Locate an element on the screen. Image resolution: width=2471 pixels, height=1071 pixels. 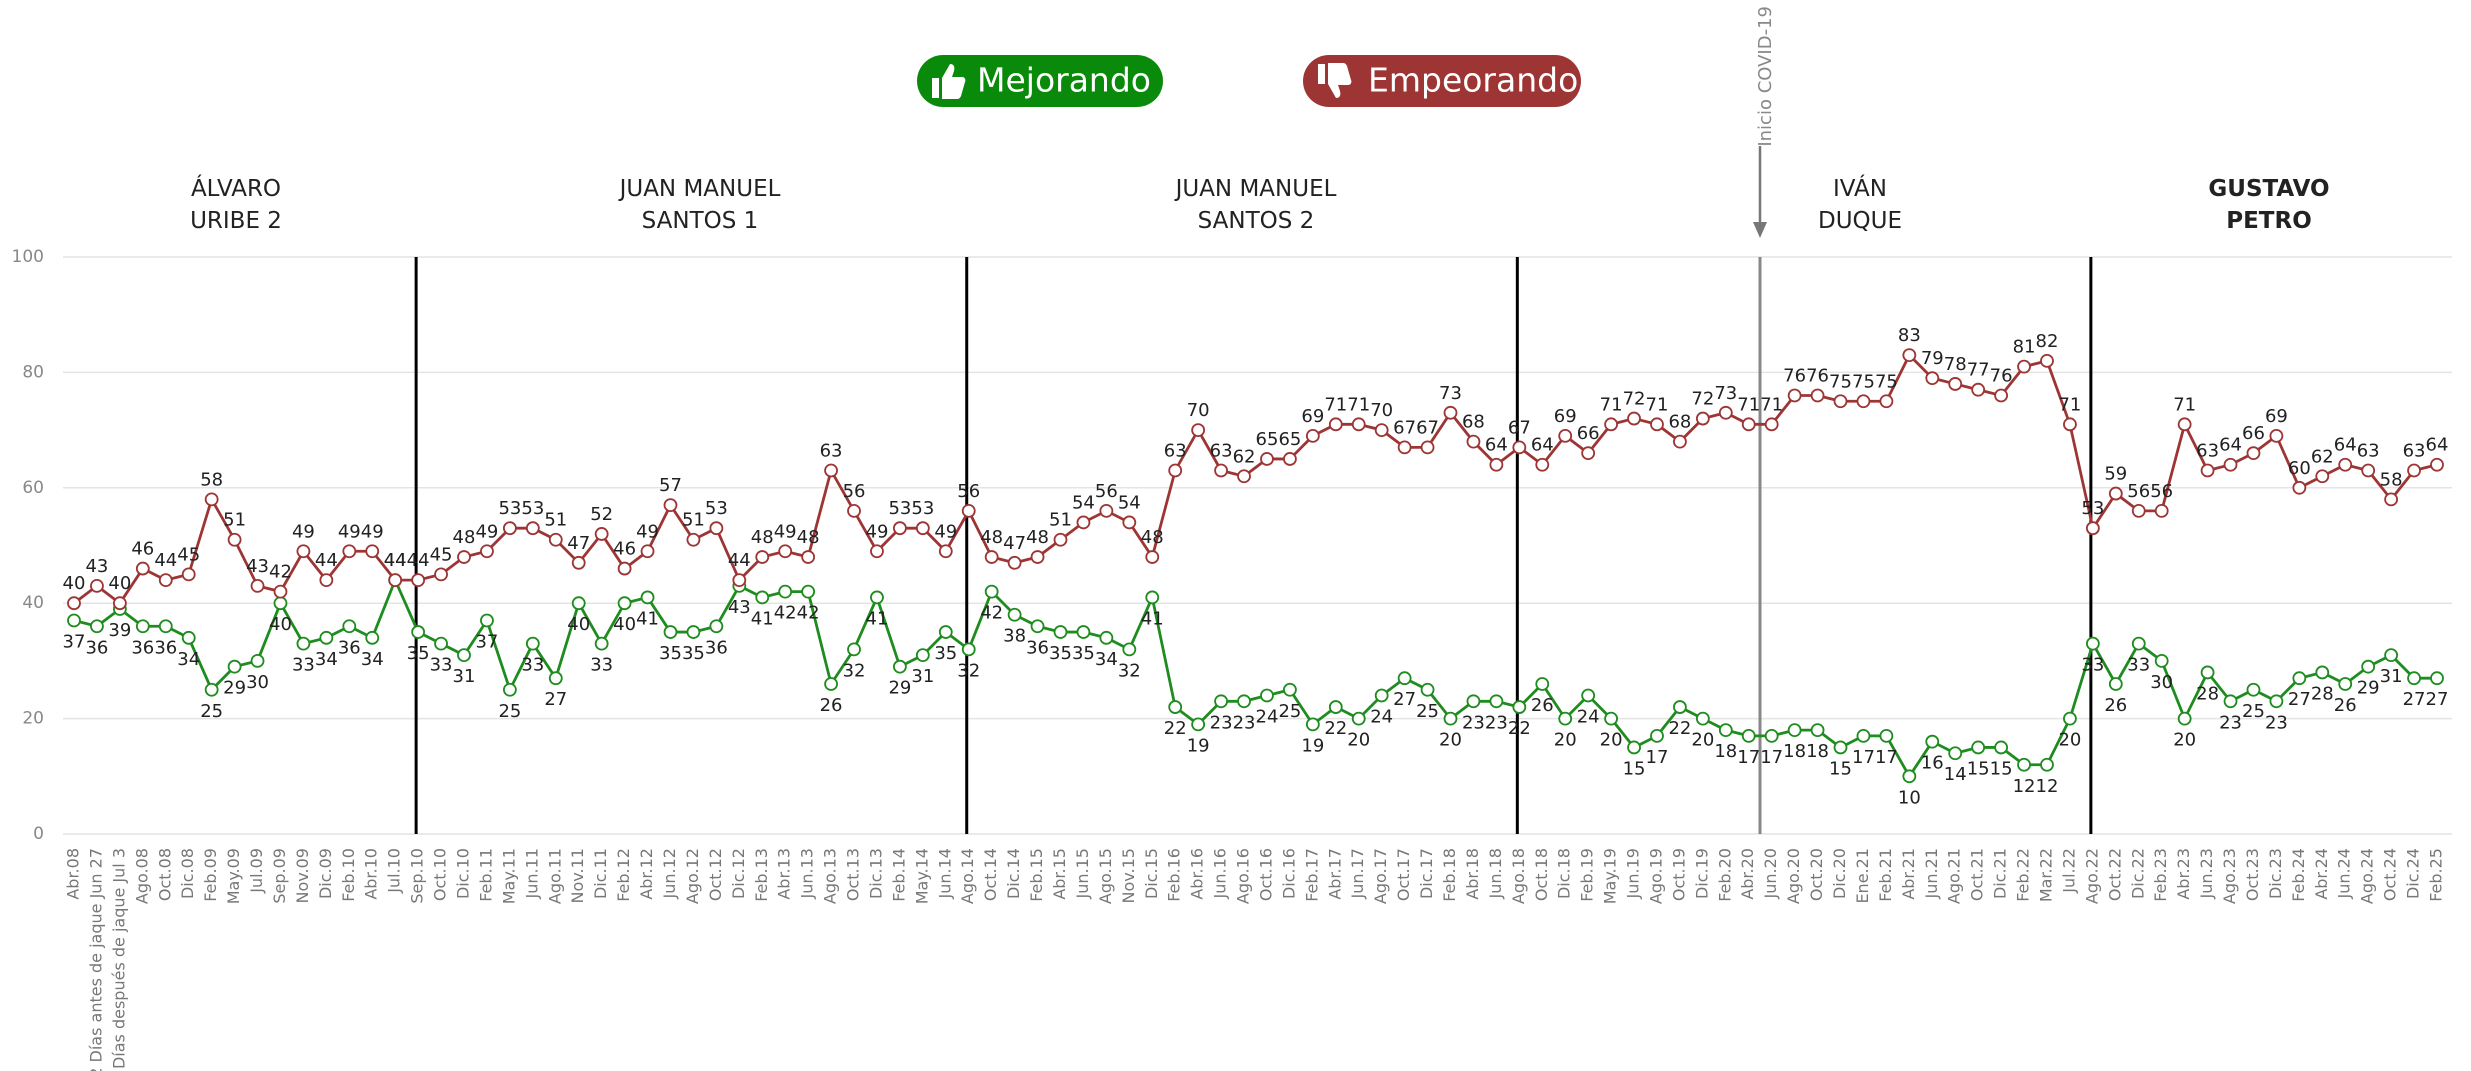
x-tick-label: Nov.15 is located at coordinates (1128, 875).